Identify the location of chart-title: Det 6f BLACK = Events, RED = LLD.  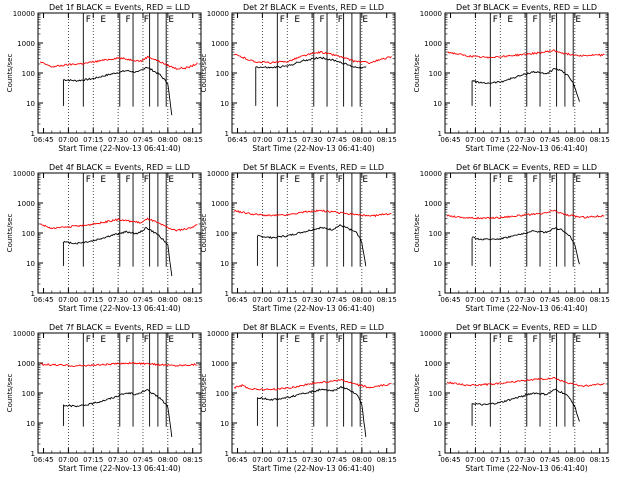
(526, 167).